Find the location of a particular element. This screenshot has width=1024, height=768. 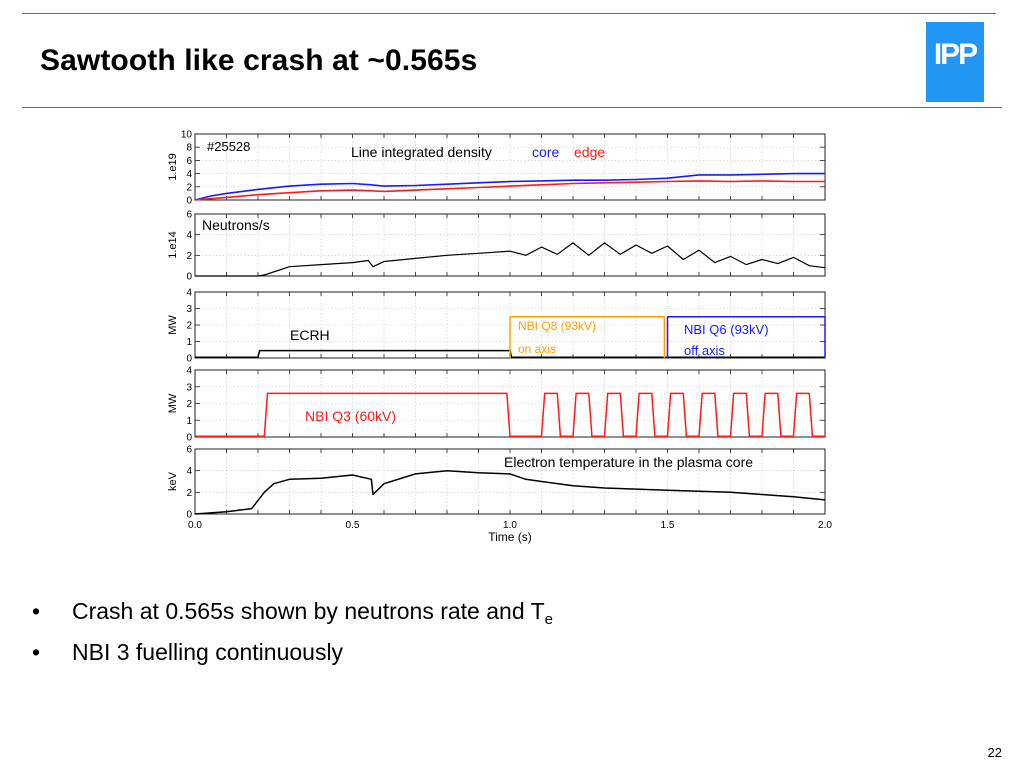

panel-annotation: NBI Q8 (93kV) is located at coordinates (557, 326).